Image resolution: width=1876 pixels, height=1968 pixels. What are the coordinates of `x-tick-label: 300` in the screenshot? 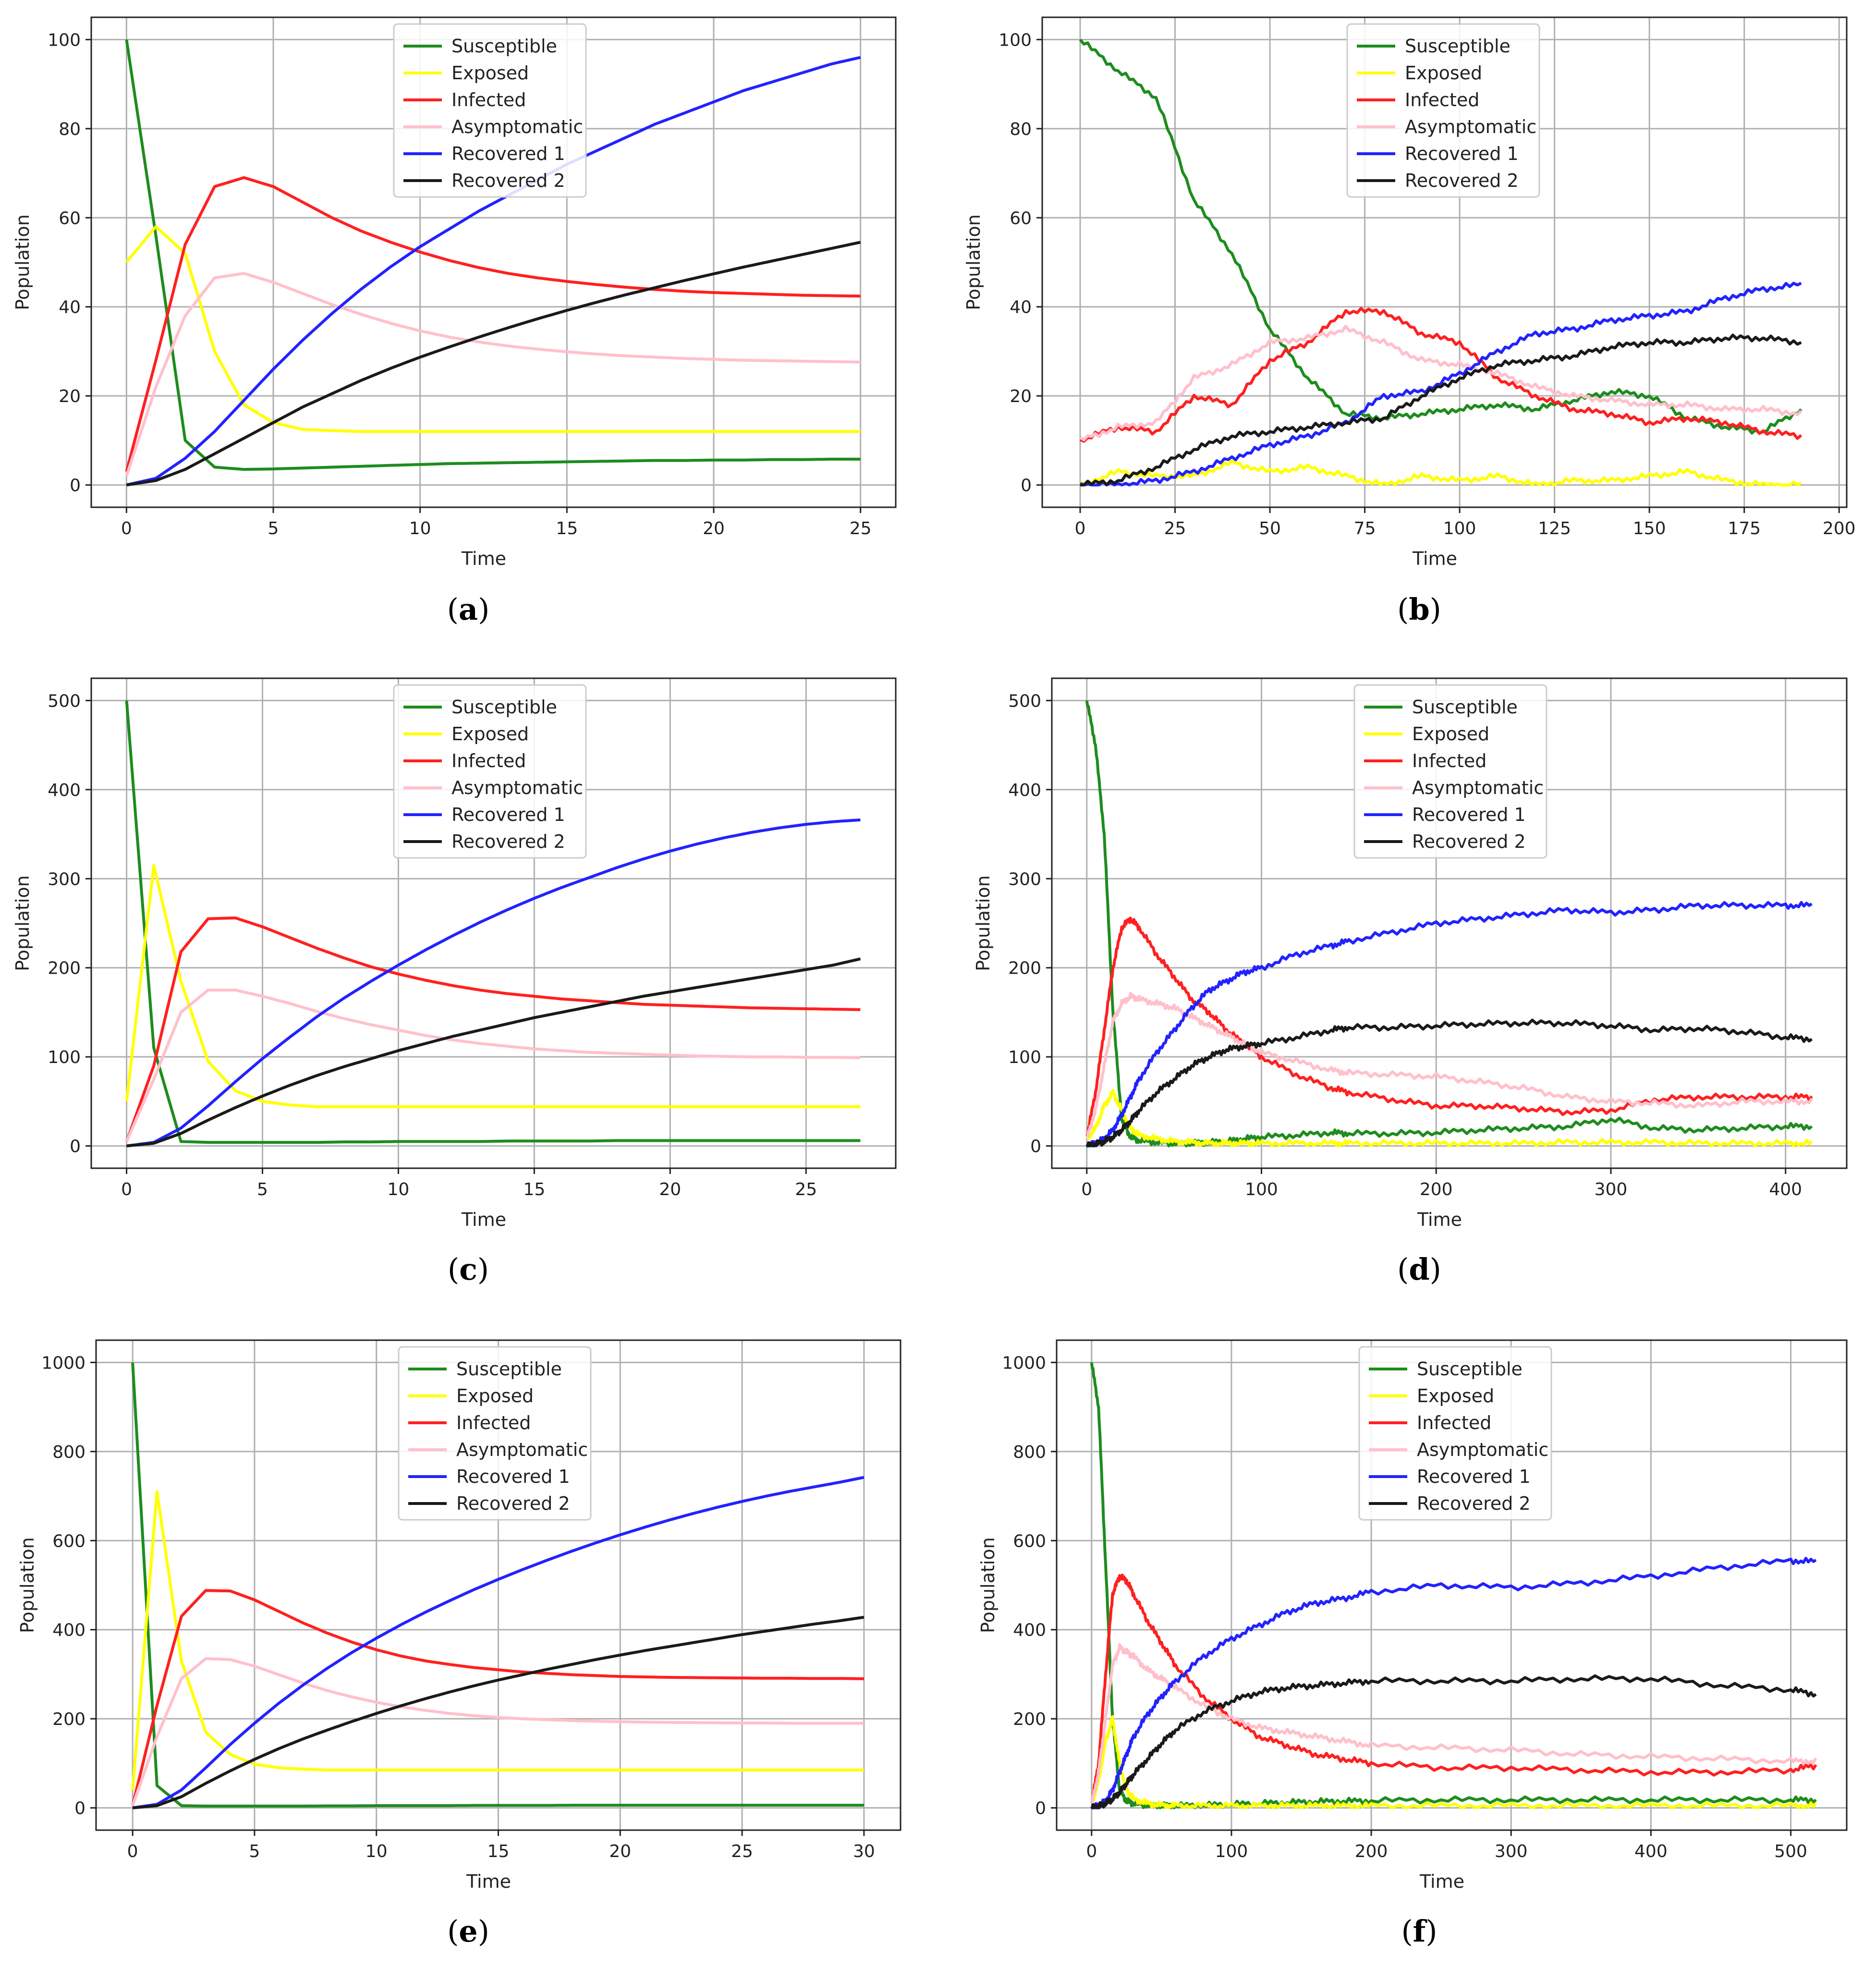 It's located at (1511, 1852).